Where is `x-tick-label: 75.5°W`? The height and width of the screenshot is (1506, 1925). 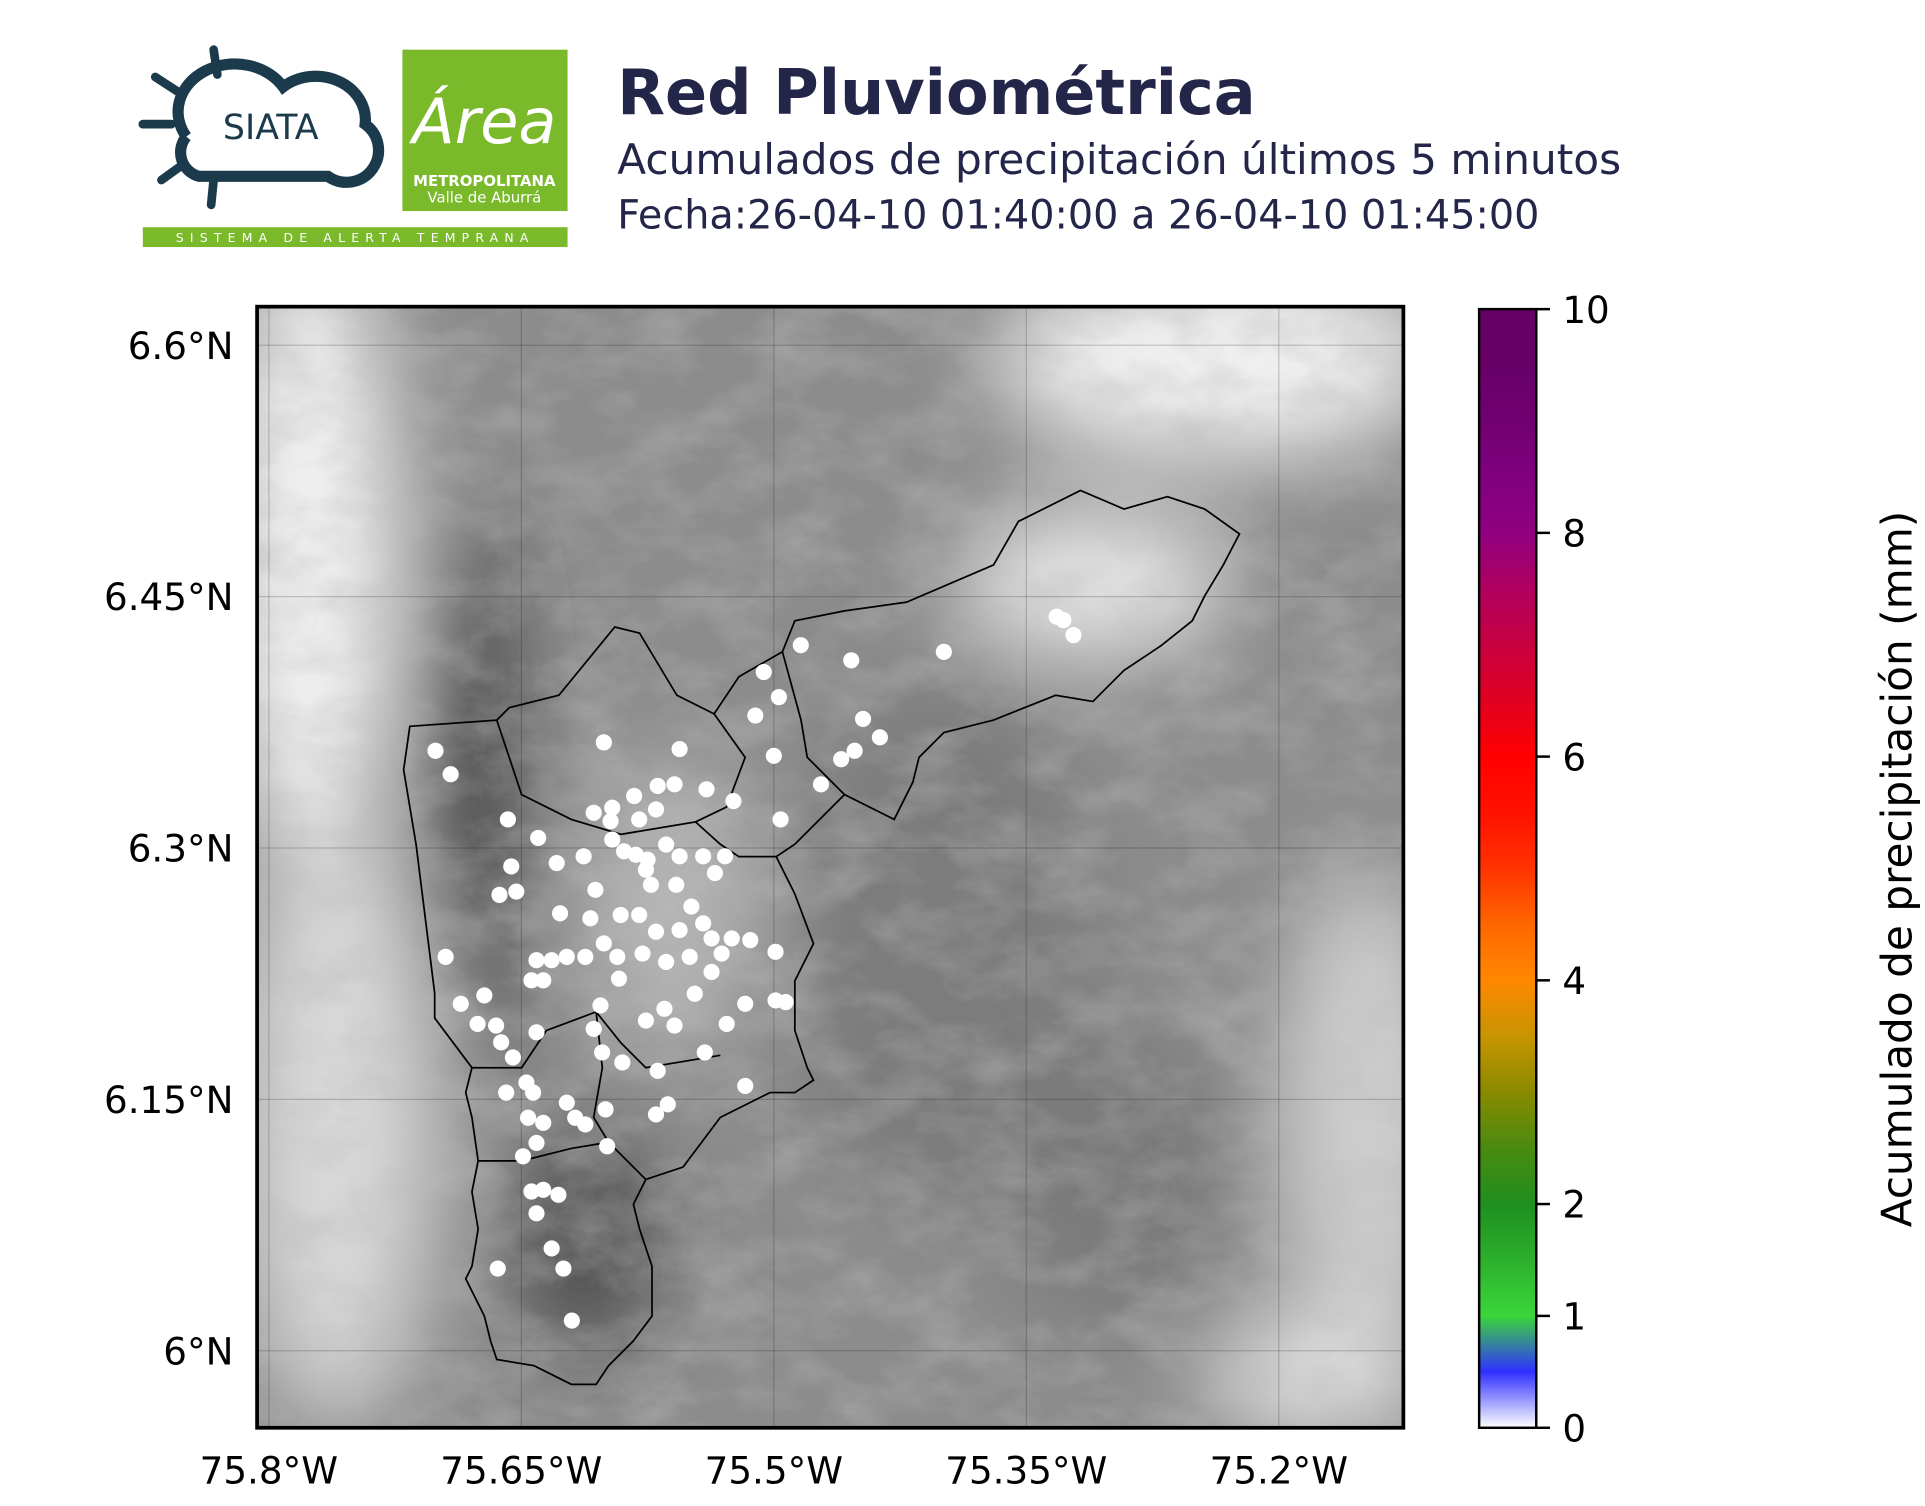
x-tick-label: 75.5°W is located at coordinates (774, 1471).